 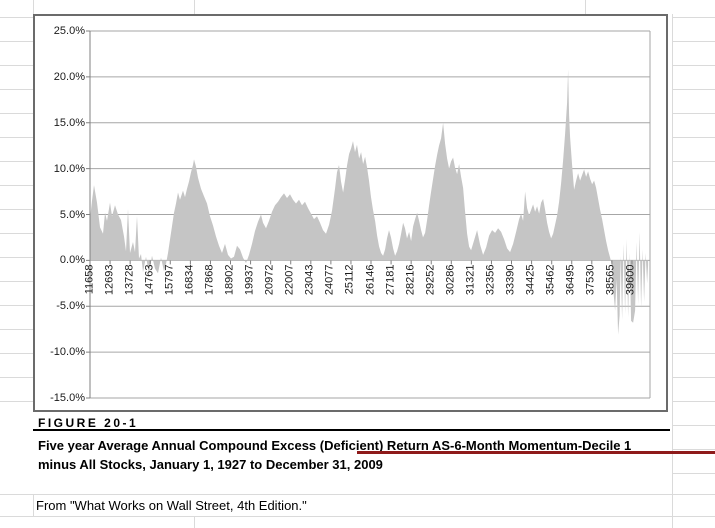 What do you see at coordinates (269, 279) in the screenshot?
I see `x-axis-label: 20972` at bounding box center [269, 279].